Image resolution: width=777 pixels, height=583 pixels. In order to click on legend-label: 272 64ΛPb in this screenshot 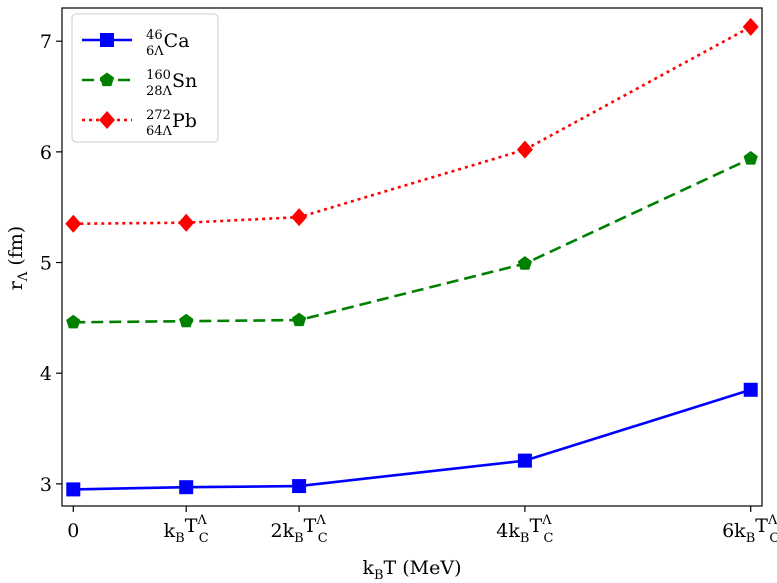, I will do `click(171, 123)`.